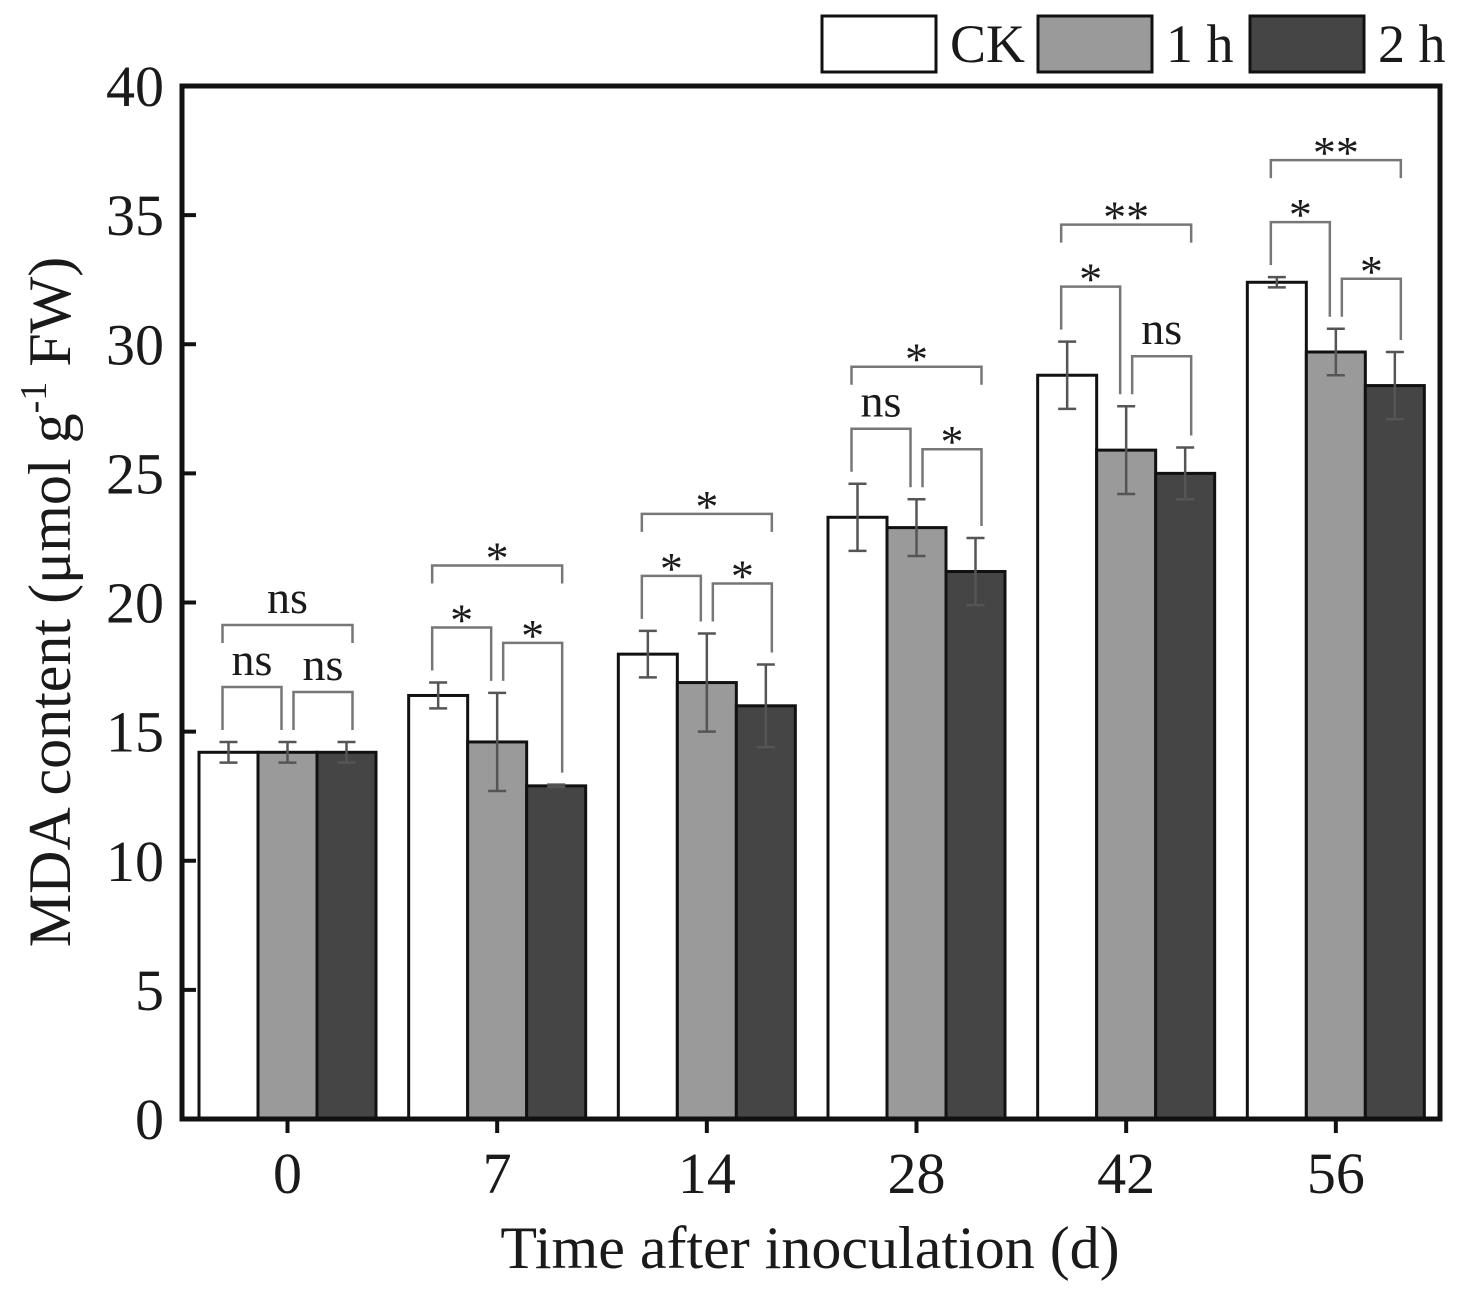  I want to click on y-tick-label: 35, so click(135, 215).